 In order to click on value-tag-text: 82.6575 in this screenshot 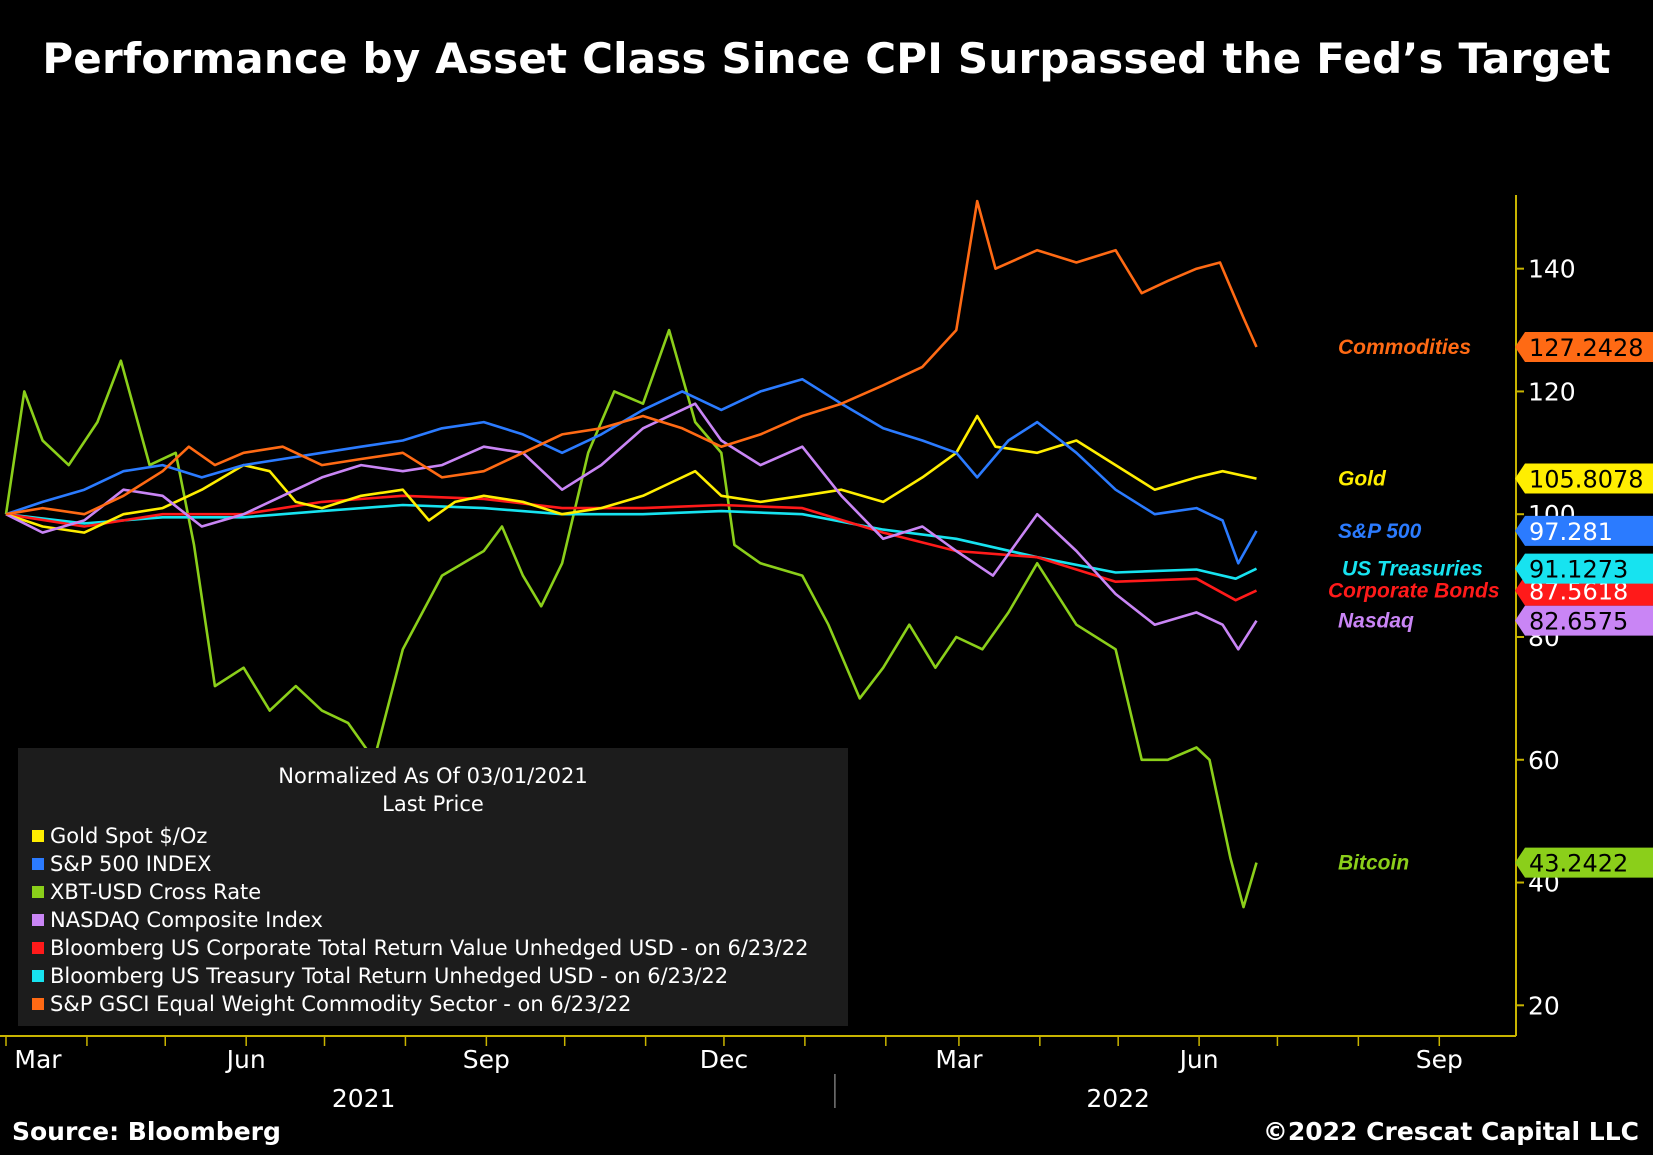, I will do `click(1578, 622)`.